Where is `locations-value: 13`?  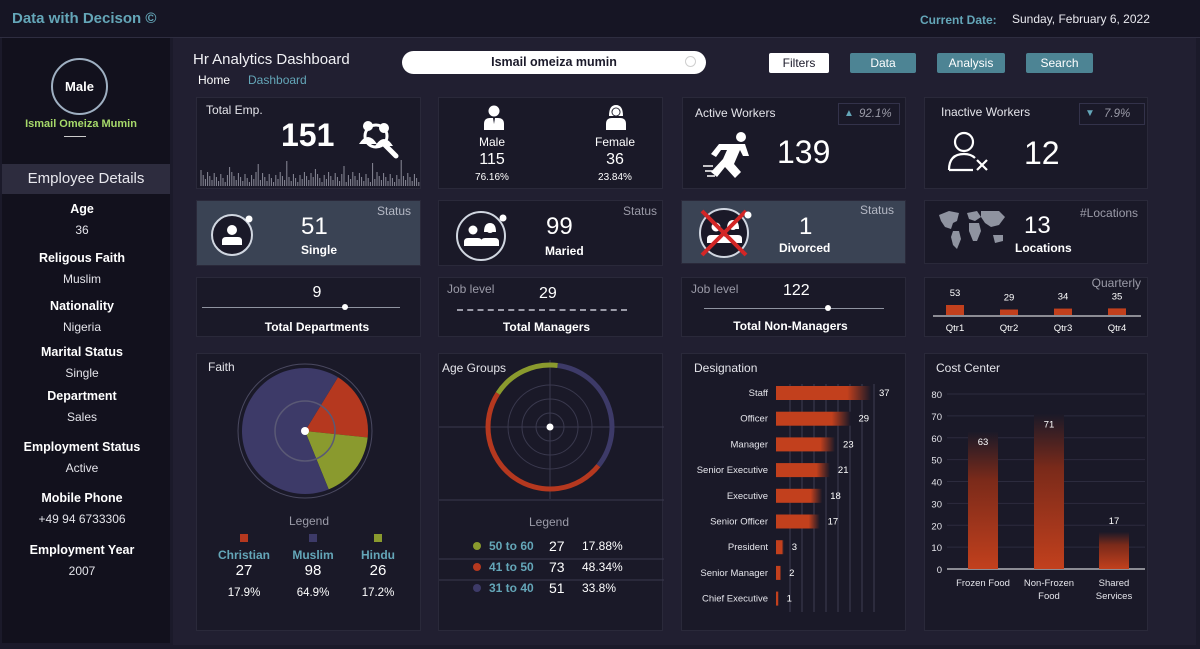 locations-value: 13 is located at coordinates (1037, 225).